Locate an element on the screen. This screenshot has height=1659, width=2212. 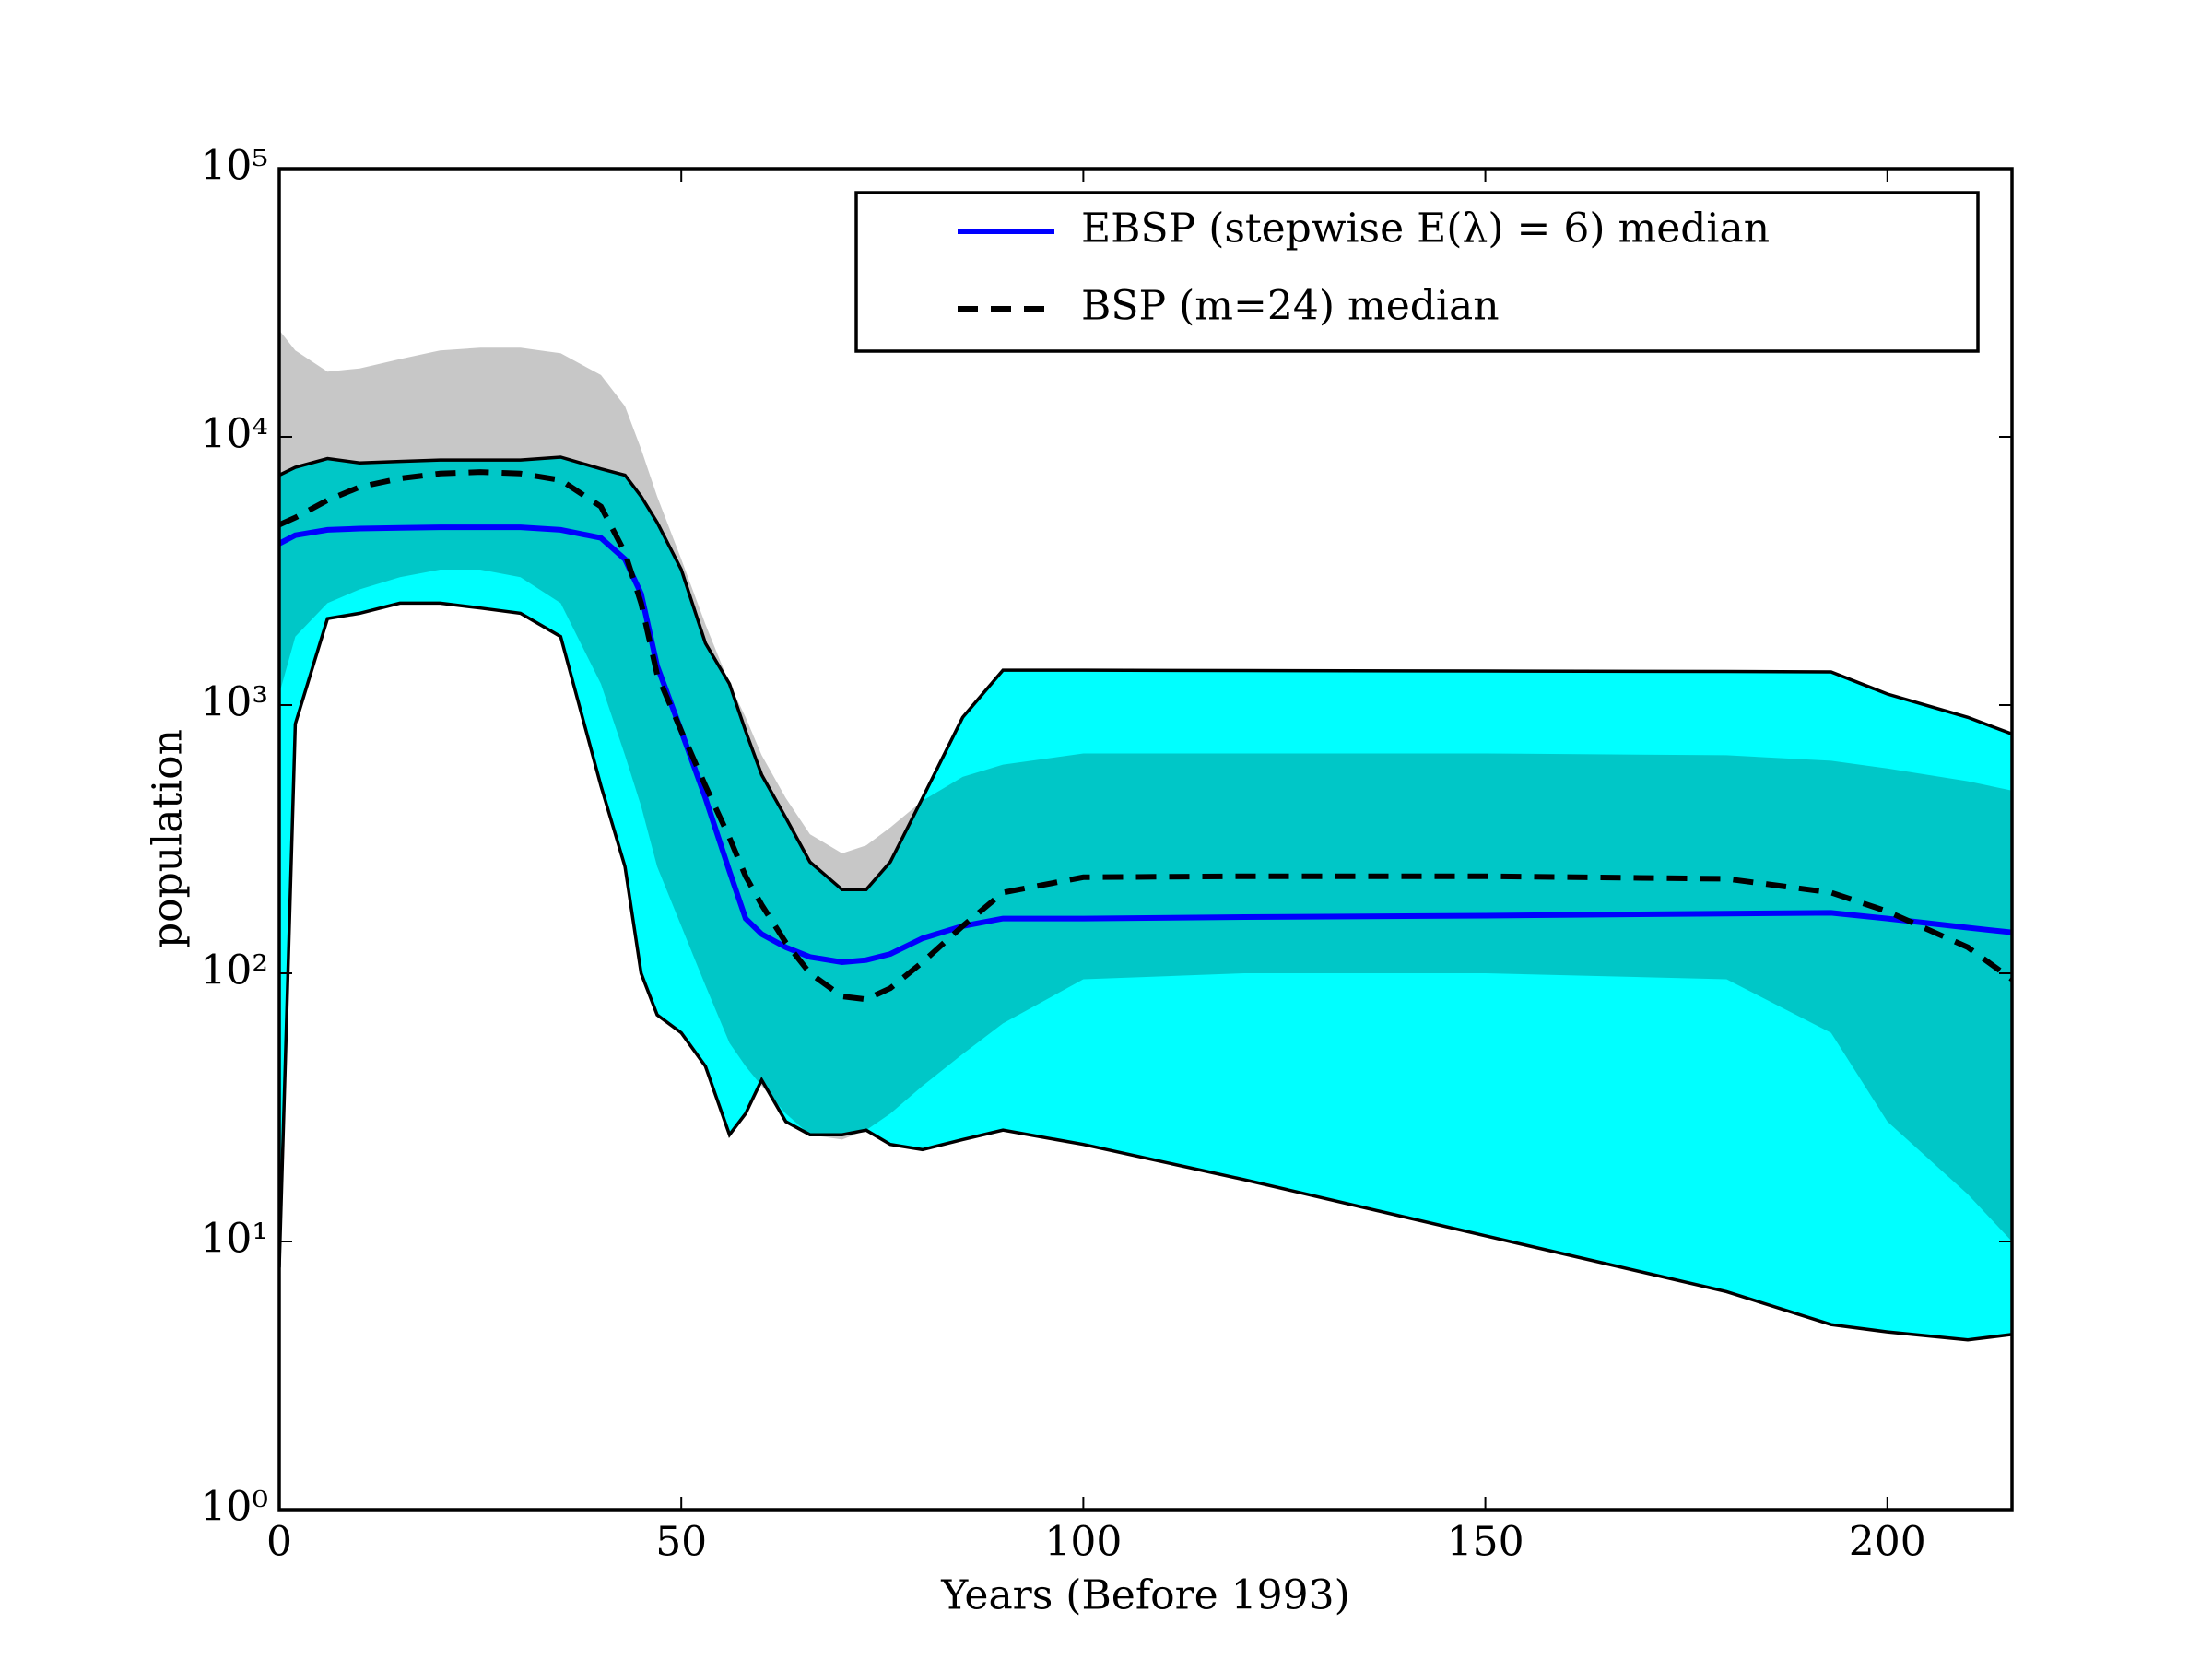
y-tick-label: 10² is located at coordinates (234, 970).